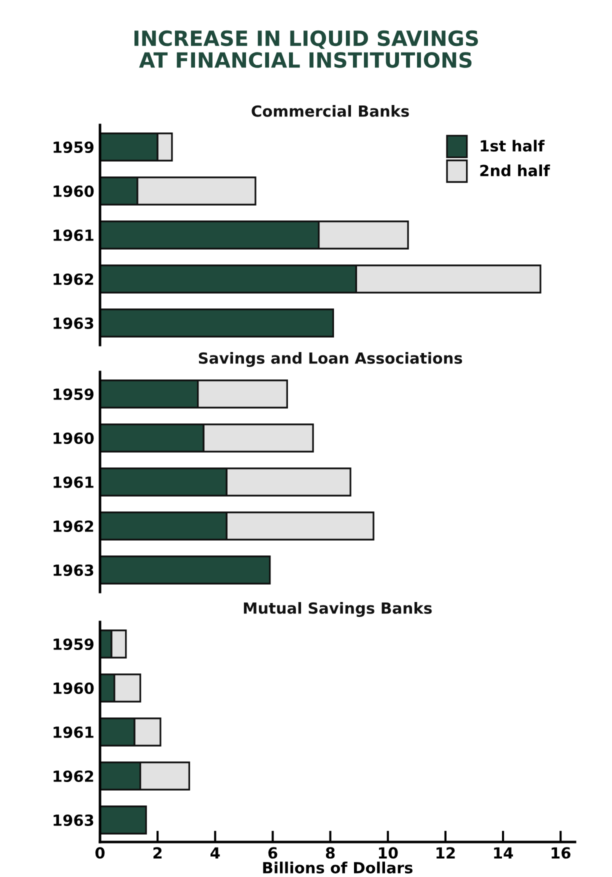 The height and width of the screenshot is (877, 612). What do you see at coordinates (306, 49) in the screenshot?
I see `chart-title: INCREASE IN LIQUID SAVINGS AT FINANCIAL INSTITUTIONS` at bounding box center [306, 49].